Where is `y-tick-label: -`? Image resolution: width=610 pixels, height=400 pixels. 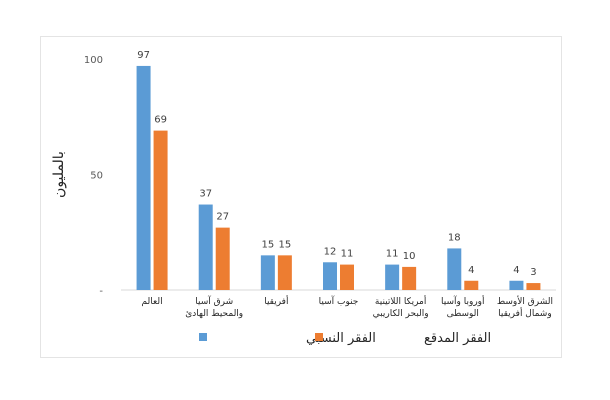 y-tick-label: - is located at coordinates (101, 291).